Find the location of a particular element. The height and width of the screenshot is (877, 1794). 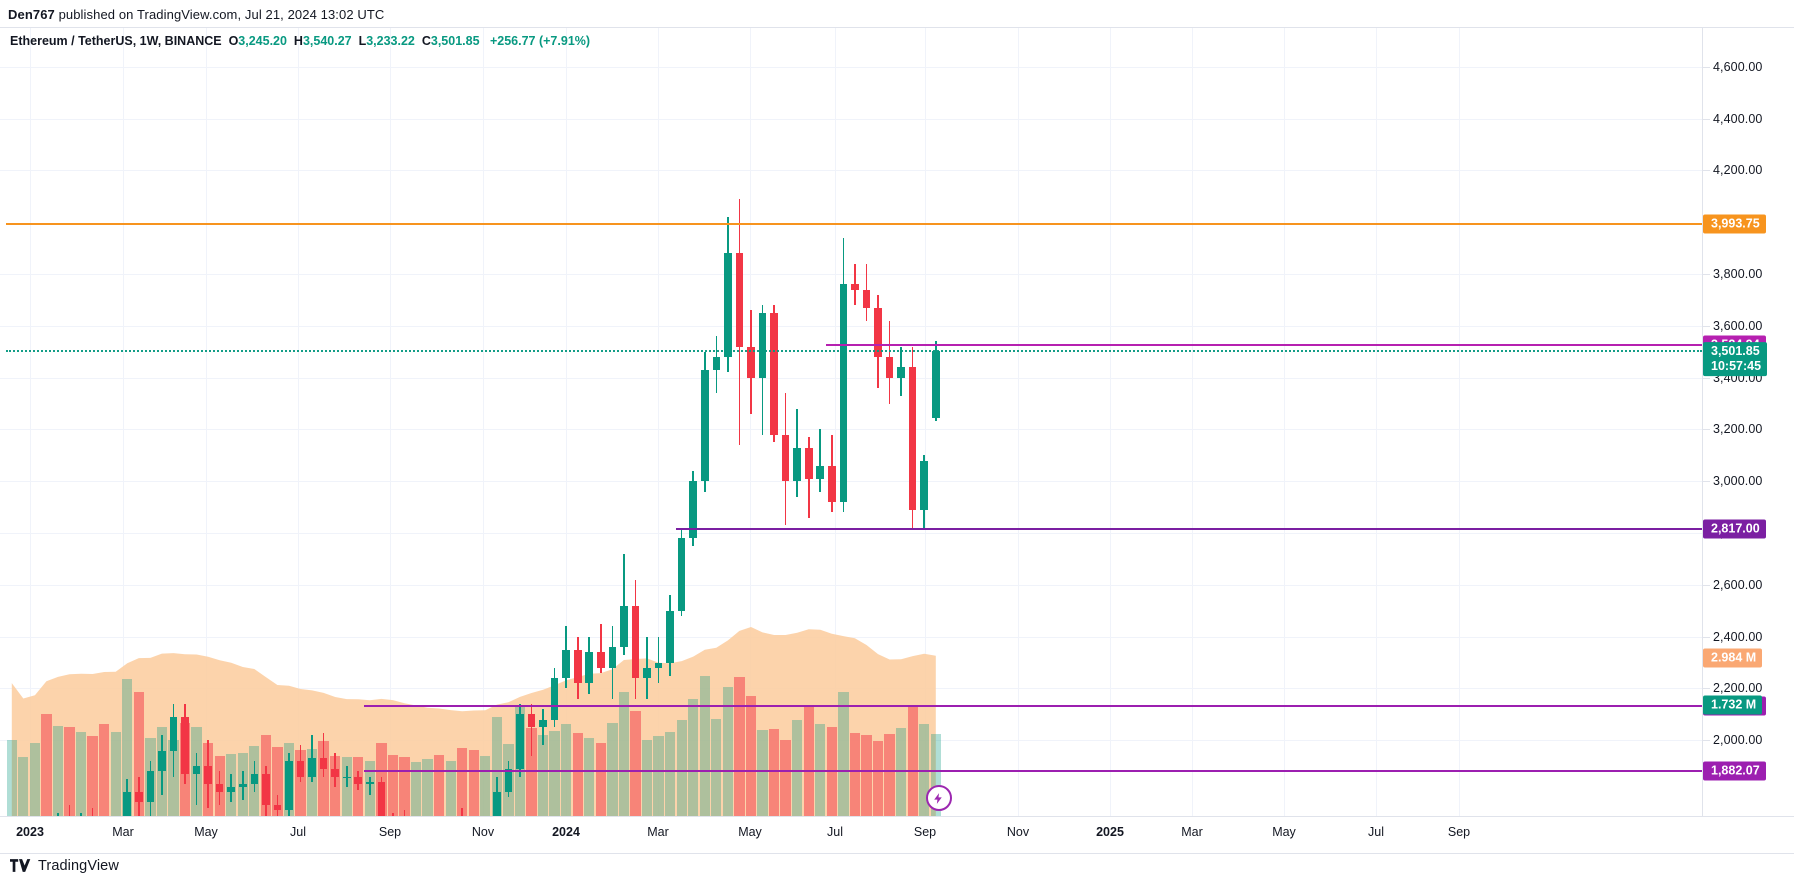

price-badge-resistance-3993: 3,993.75 is located at coordinates (1734, 224).